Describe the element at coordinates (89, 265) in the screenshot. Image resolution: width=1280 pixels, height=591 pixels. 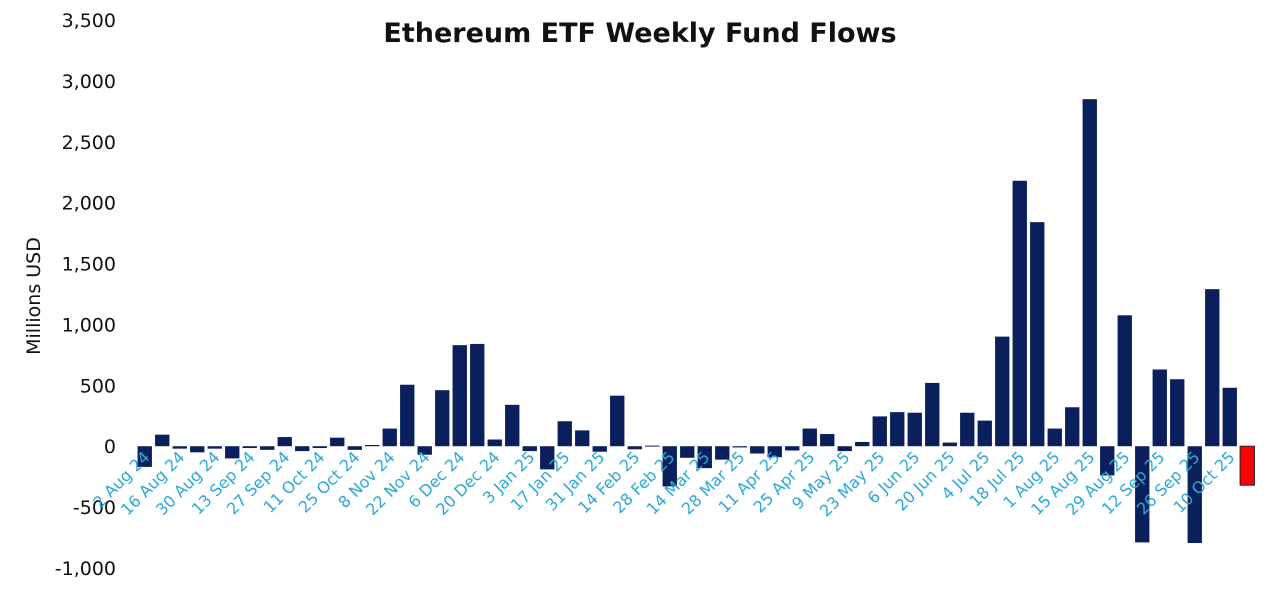
I see `y-tick-label: 1,500` at that location.